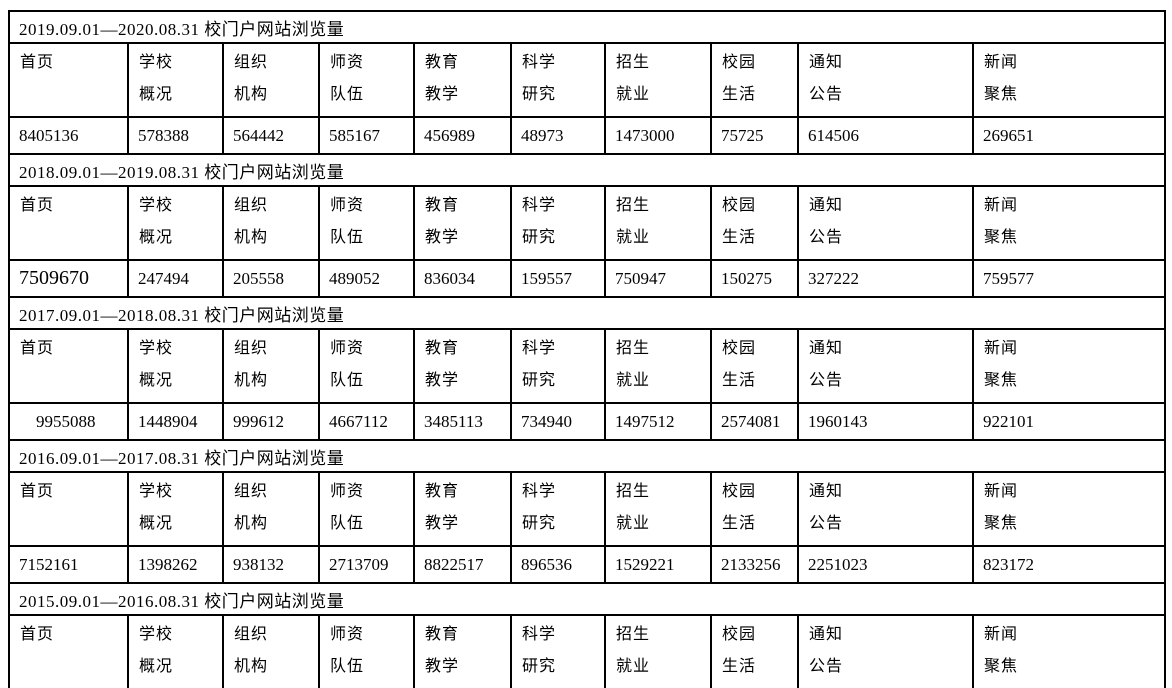 The height and width of the screenshot is (688, 1172). I want to click on pageview-value-organization: 938132, so click(271, 564).